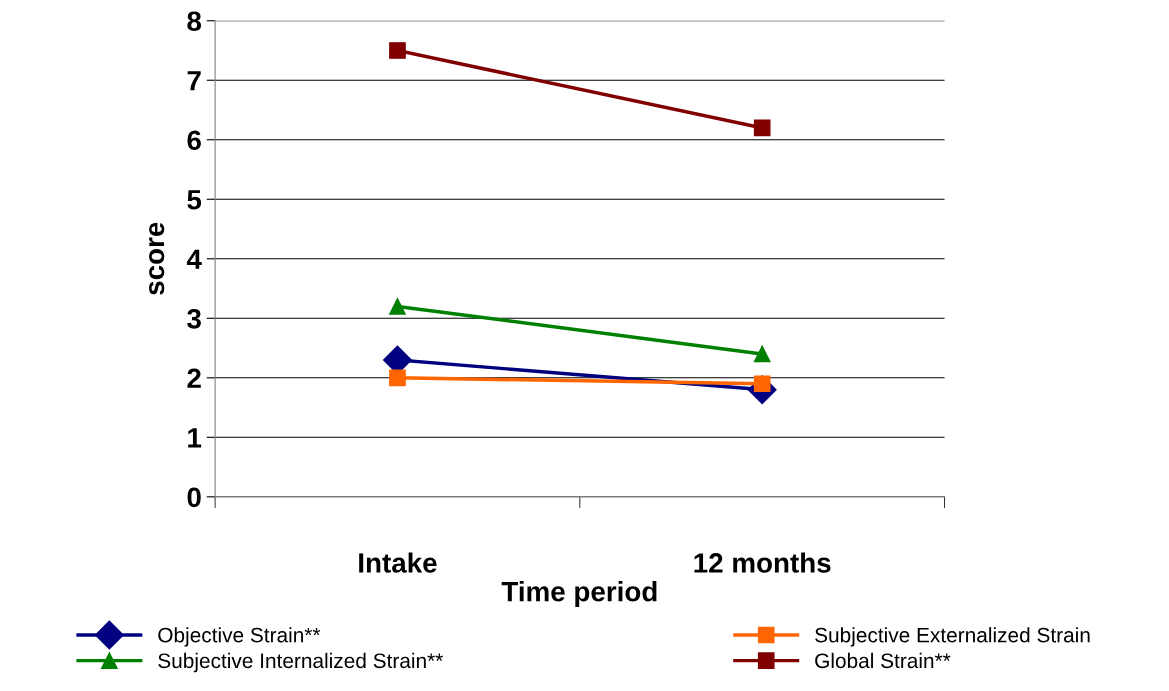 This screenshot has height=691, width=1169. I want to click on legend-label: Global Strain**, so click(883, 660).